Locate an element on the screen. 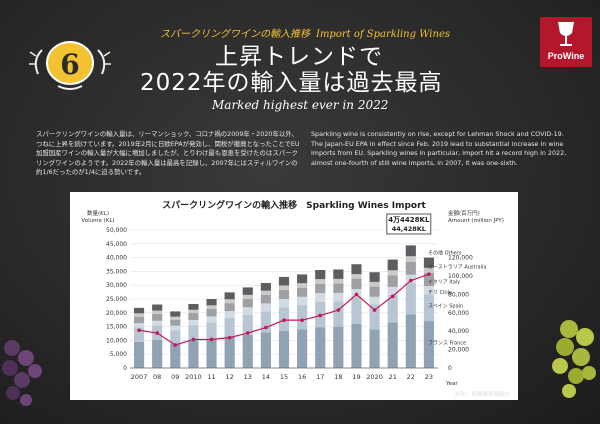  x-tick-label: 22 is located at coordinates (411, 377).